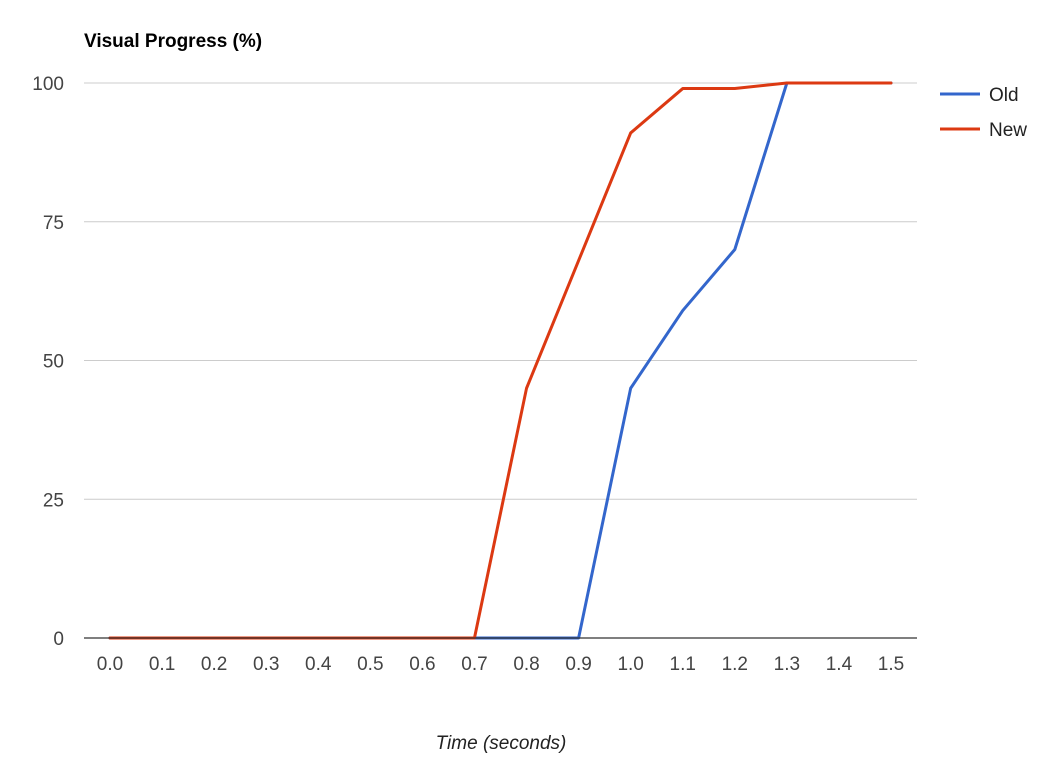 This screenshot has height=779, width=1064. I want to click on y-tick-label: 25, so click(53, 500).